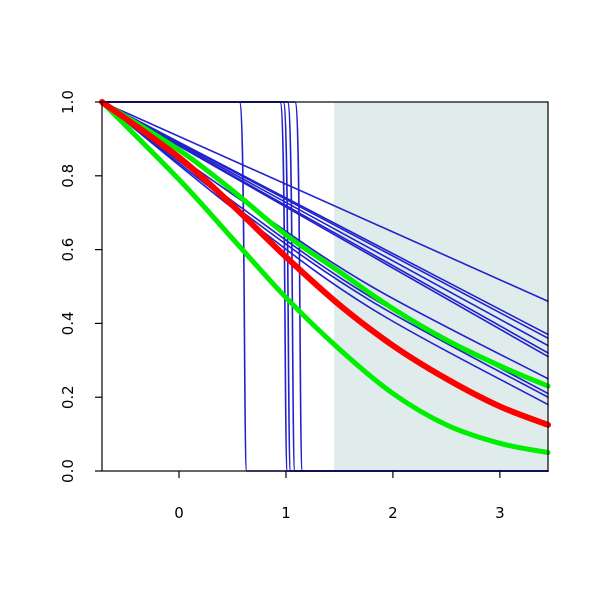  What do you see at coordinates (68, 176) in the screenshot?
I see `y-tick-label: 0.8` at bounding box center [68, 176].